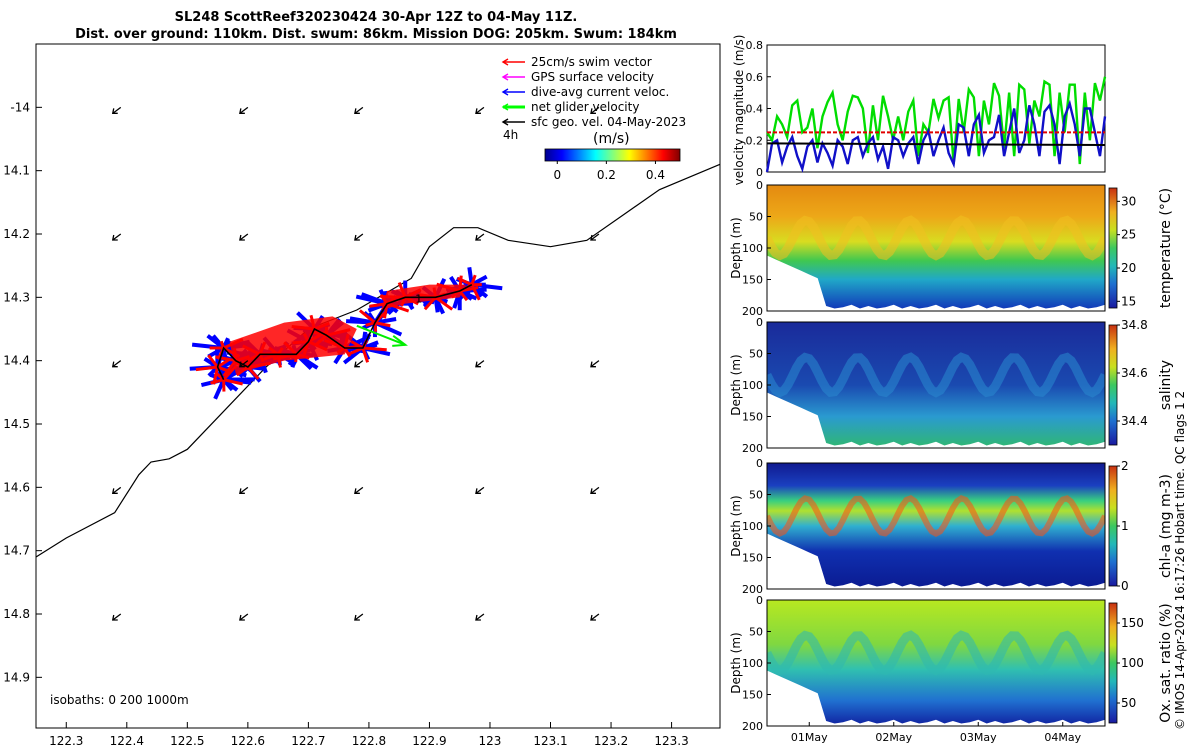 The width and height of the screenshot is (1200, 750). Describe the element at coordinates (759, 172) in the screenshot. I see `velocity-y-tick-label: 0` at that location.